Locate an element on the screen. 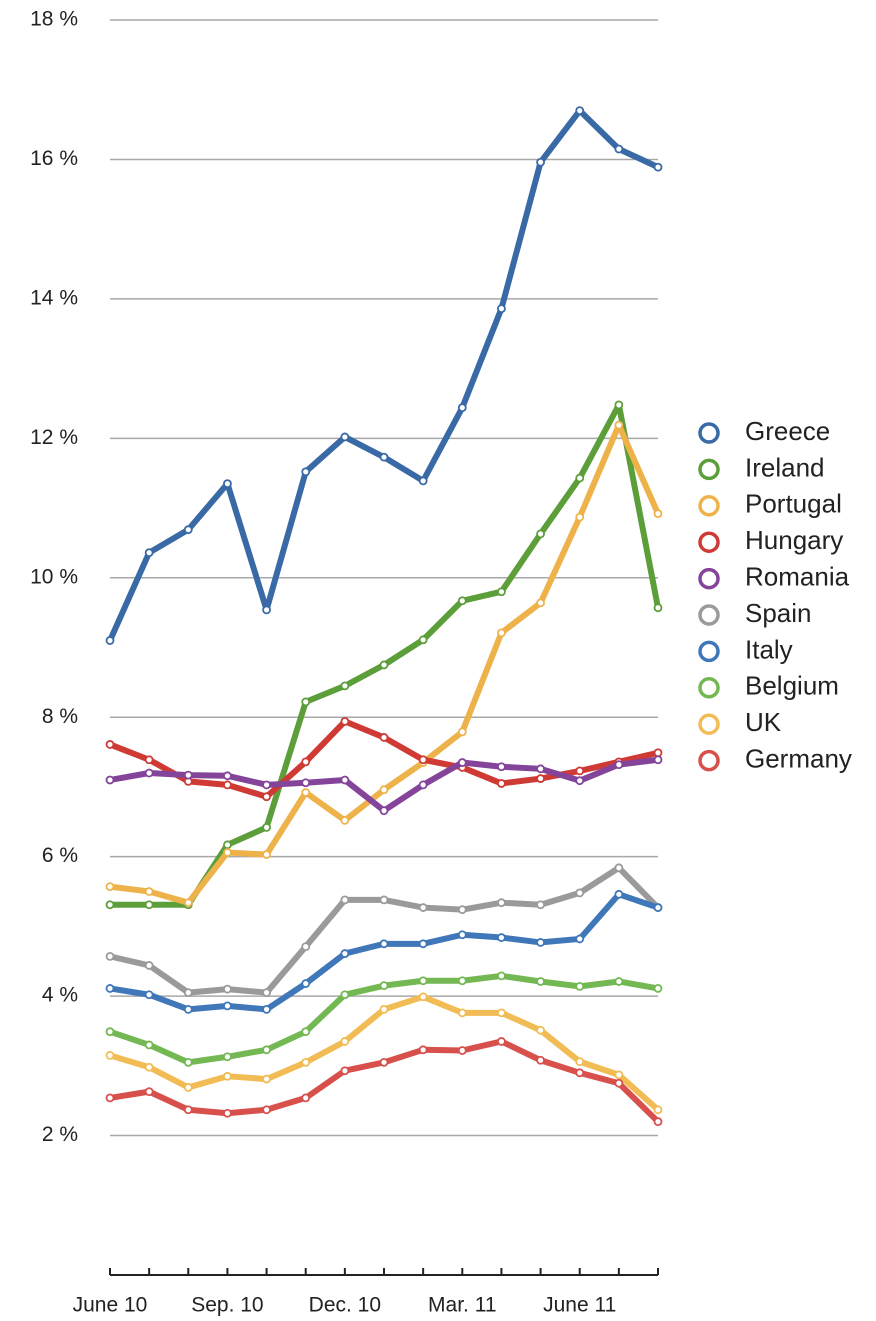 The width and height of the screenshot is (876, 1321). x-tick-label: Dec. 10 is located at coordinates (345, 1305).